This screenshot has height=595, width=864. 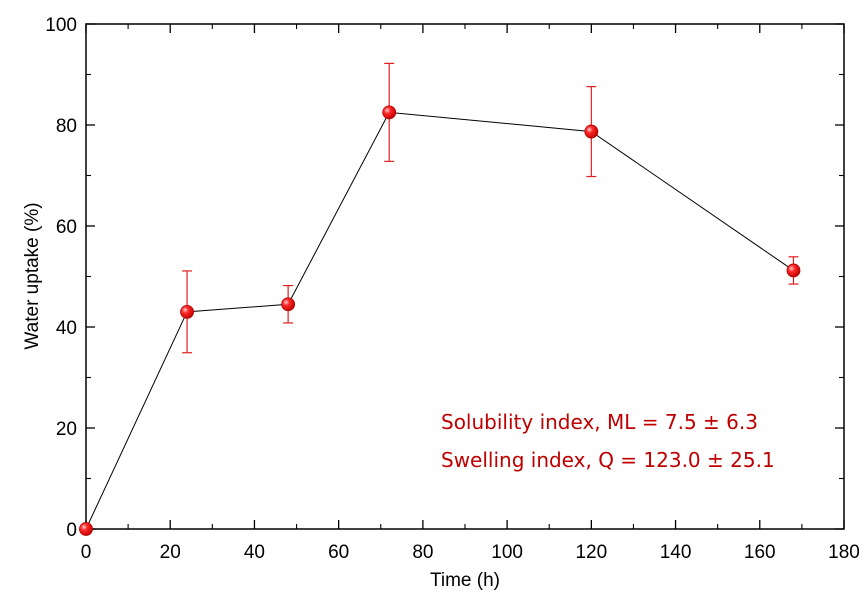 What do you see at coordinates (760, 552) in the screenshot?
I see `x-tick-label: 160` at bounding box center [760, 552].